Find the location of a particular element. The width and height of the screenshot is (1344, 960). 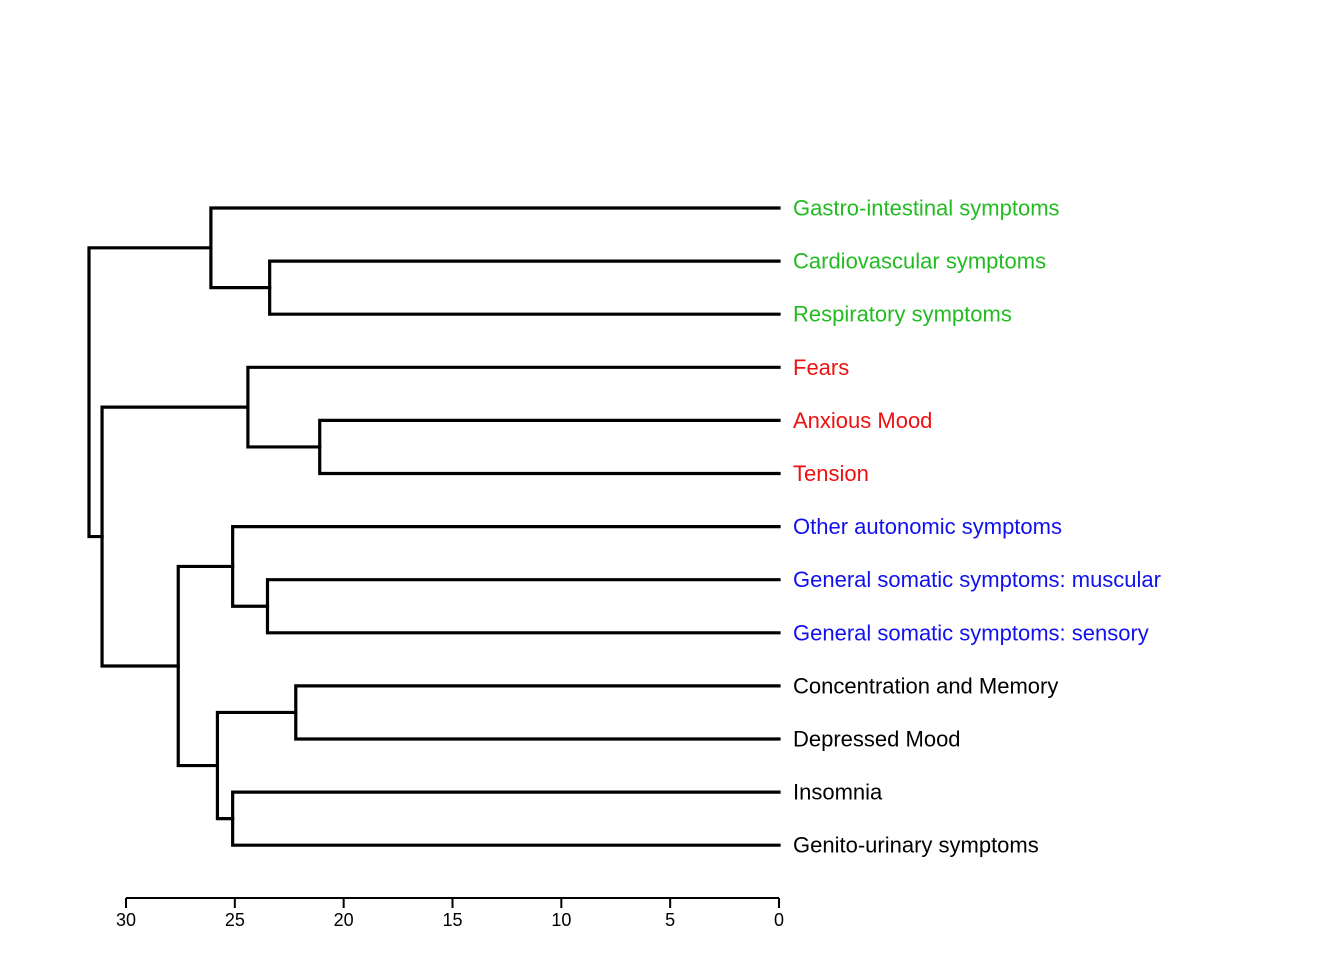

merge-link-m6 is located at coordinates (506, 566).